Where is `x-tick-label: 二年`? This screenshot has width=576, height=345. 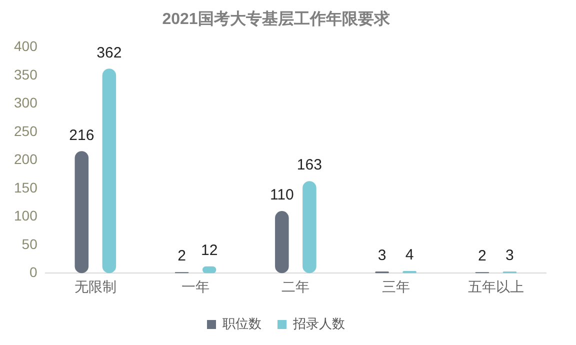 x-tick-label: 二年 is located at coordinates (296, 286).